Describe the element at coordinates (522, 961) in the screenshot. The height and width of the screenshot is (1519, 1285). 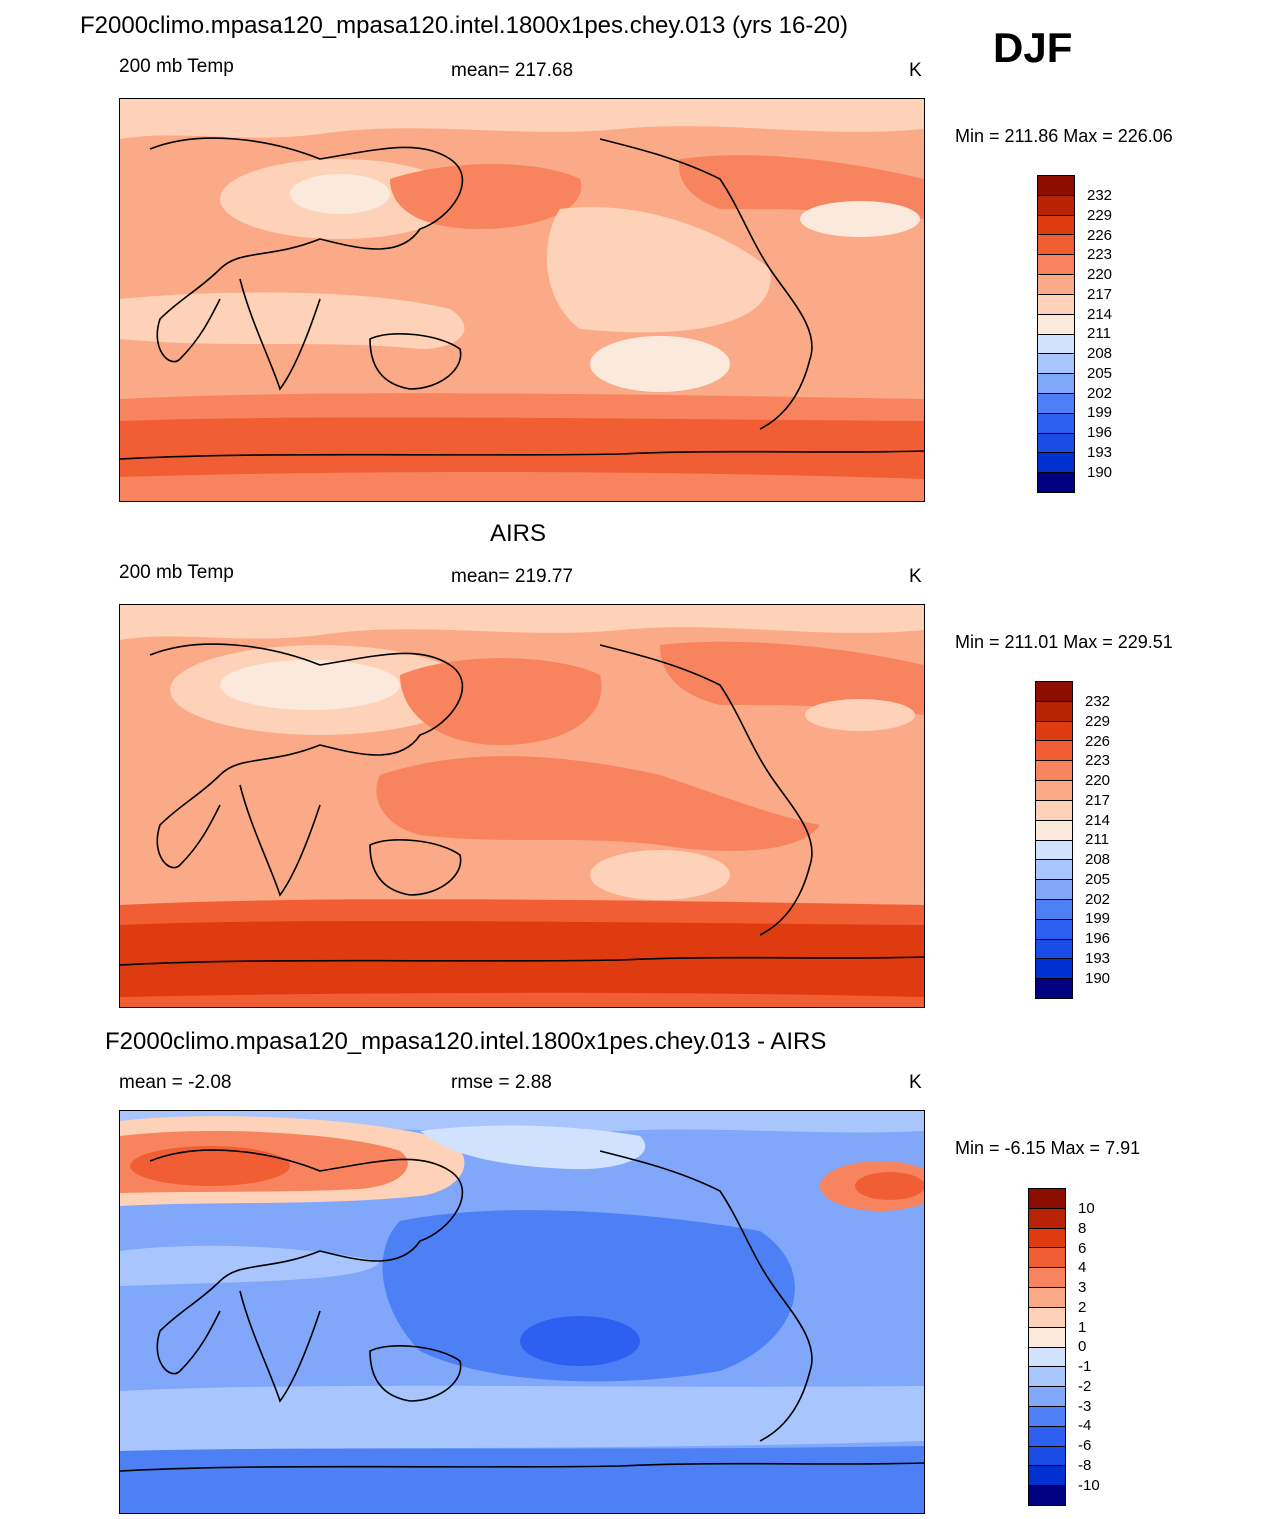
I see `panel-2-antarctica-coast` at that location.